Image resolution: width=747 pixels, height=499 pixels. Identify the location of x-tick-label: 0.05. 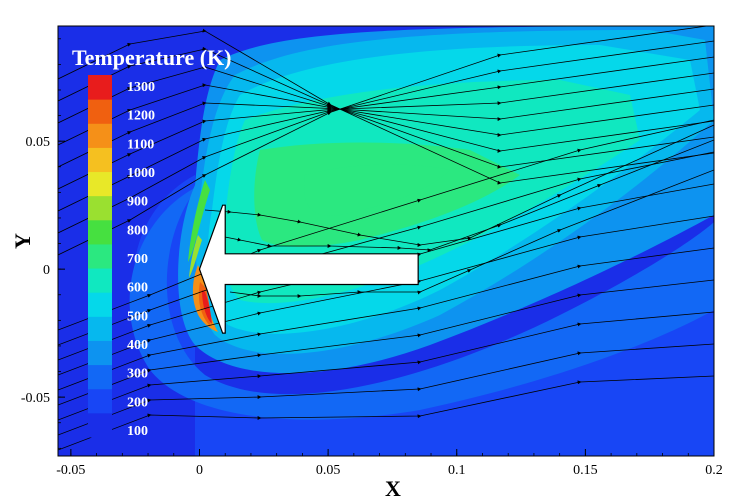
(328, 470).